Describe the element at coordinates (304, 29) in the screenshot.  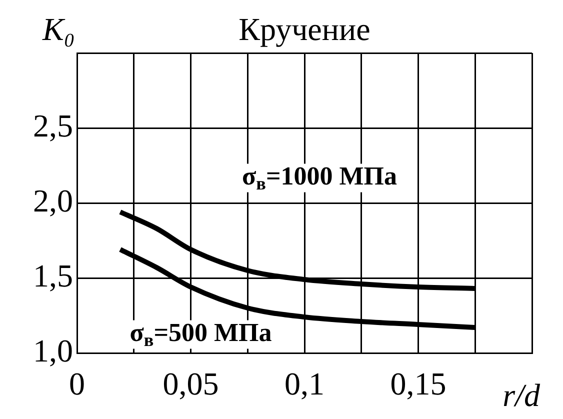
I see `chart-title: Кручение` at that location.